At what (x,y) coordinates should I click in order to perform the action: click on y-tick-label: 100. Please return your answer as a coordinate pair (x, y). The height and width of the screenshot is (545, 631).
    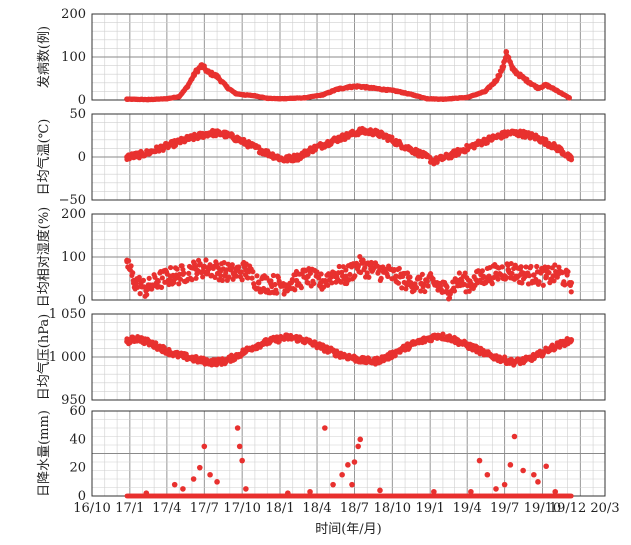
    Looking at the image, I should click on (73, 257).